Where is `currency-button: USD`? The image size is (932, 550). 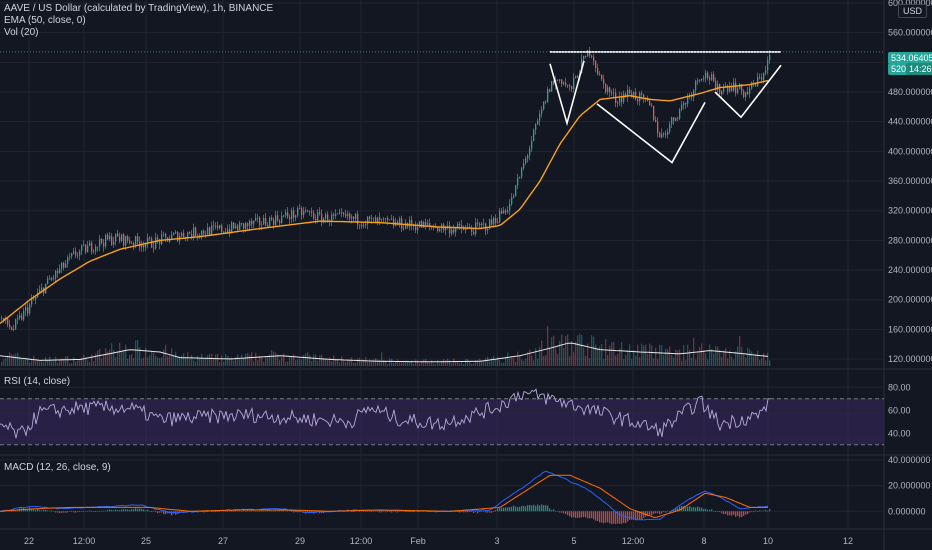 currency-button: USD is located at coordinates (913, 11).